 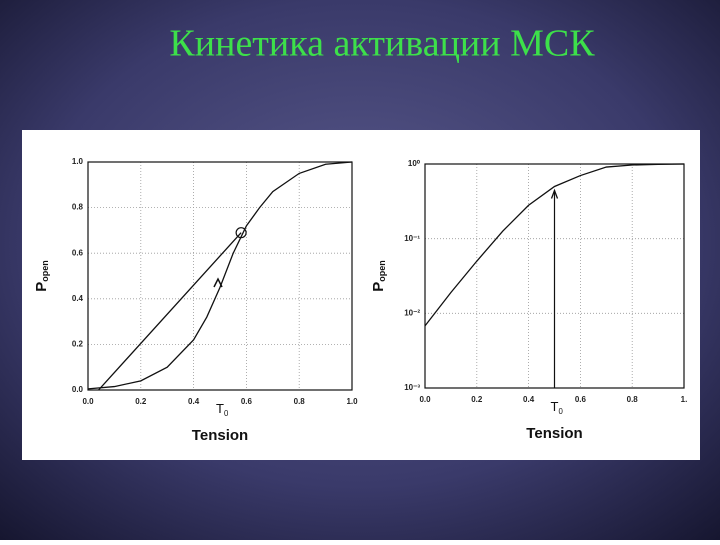 What do you see at coordinates (414, 163) in the screenshot?
I see `y-tick-label: 10⁰` at bounding box center [414, 163].